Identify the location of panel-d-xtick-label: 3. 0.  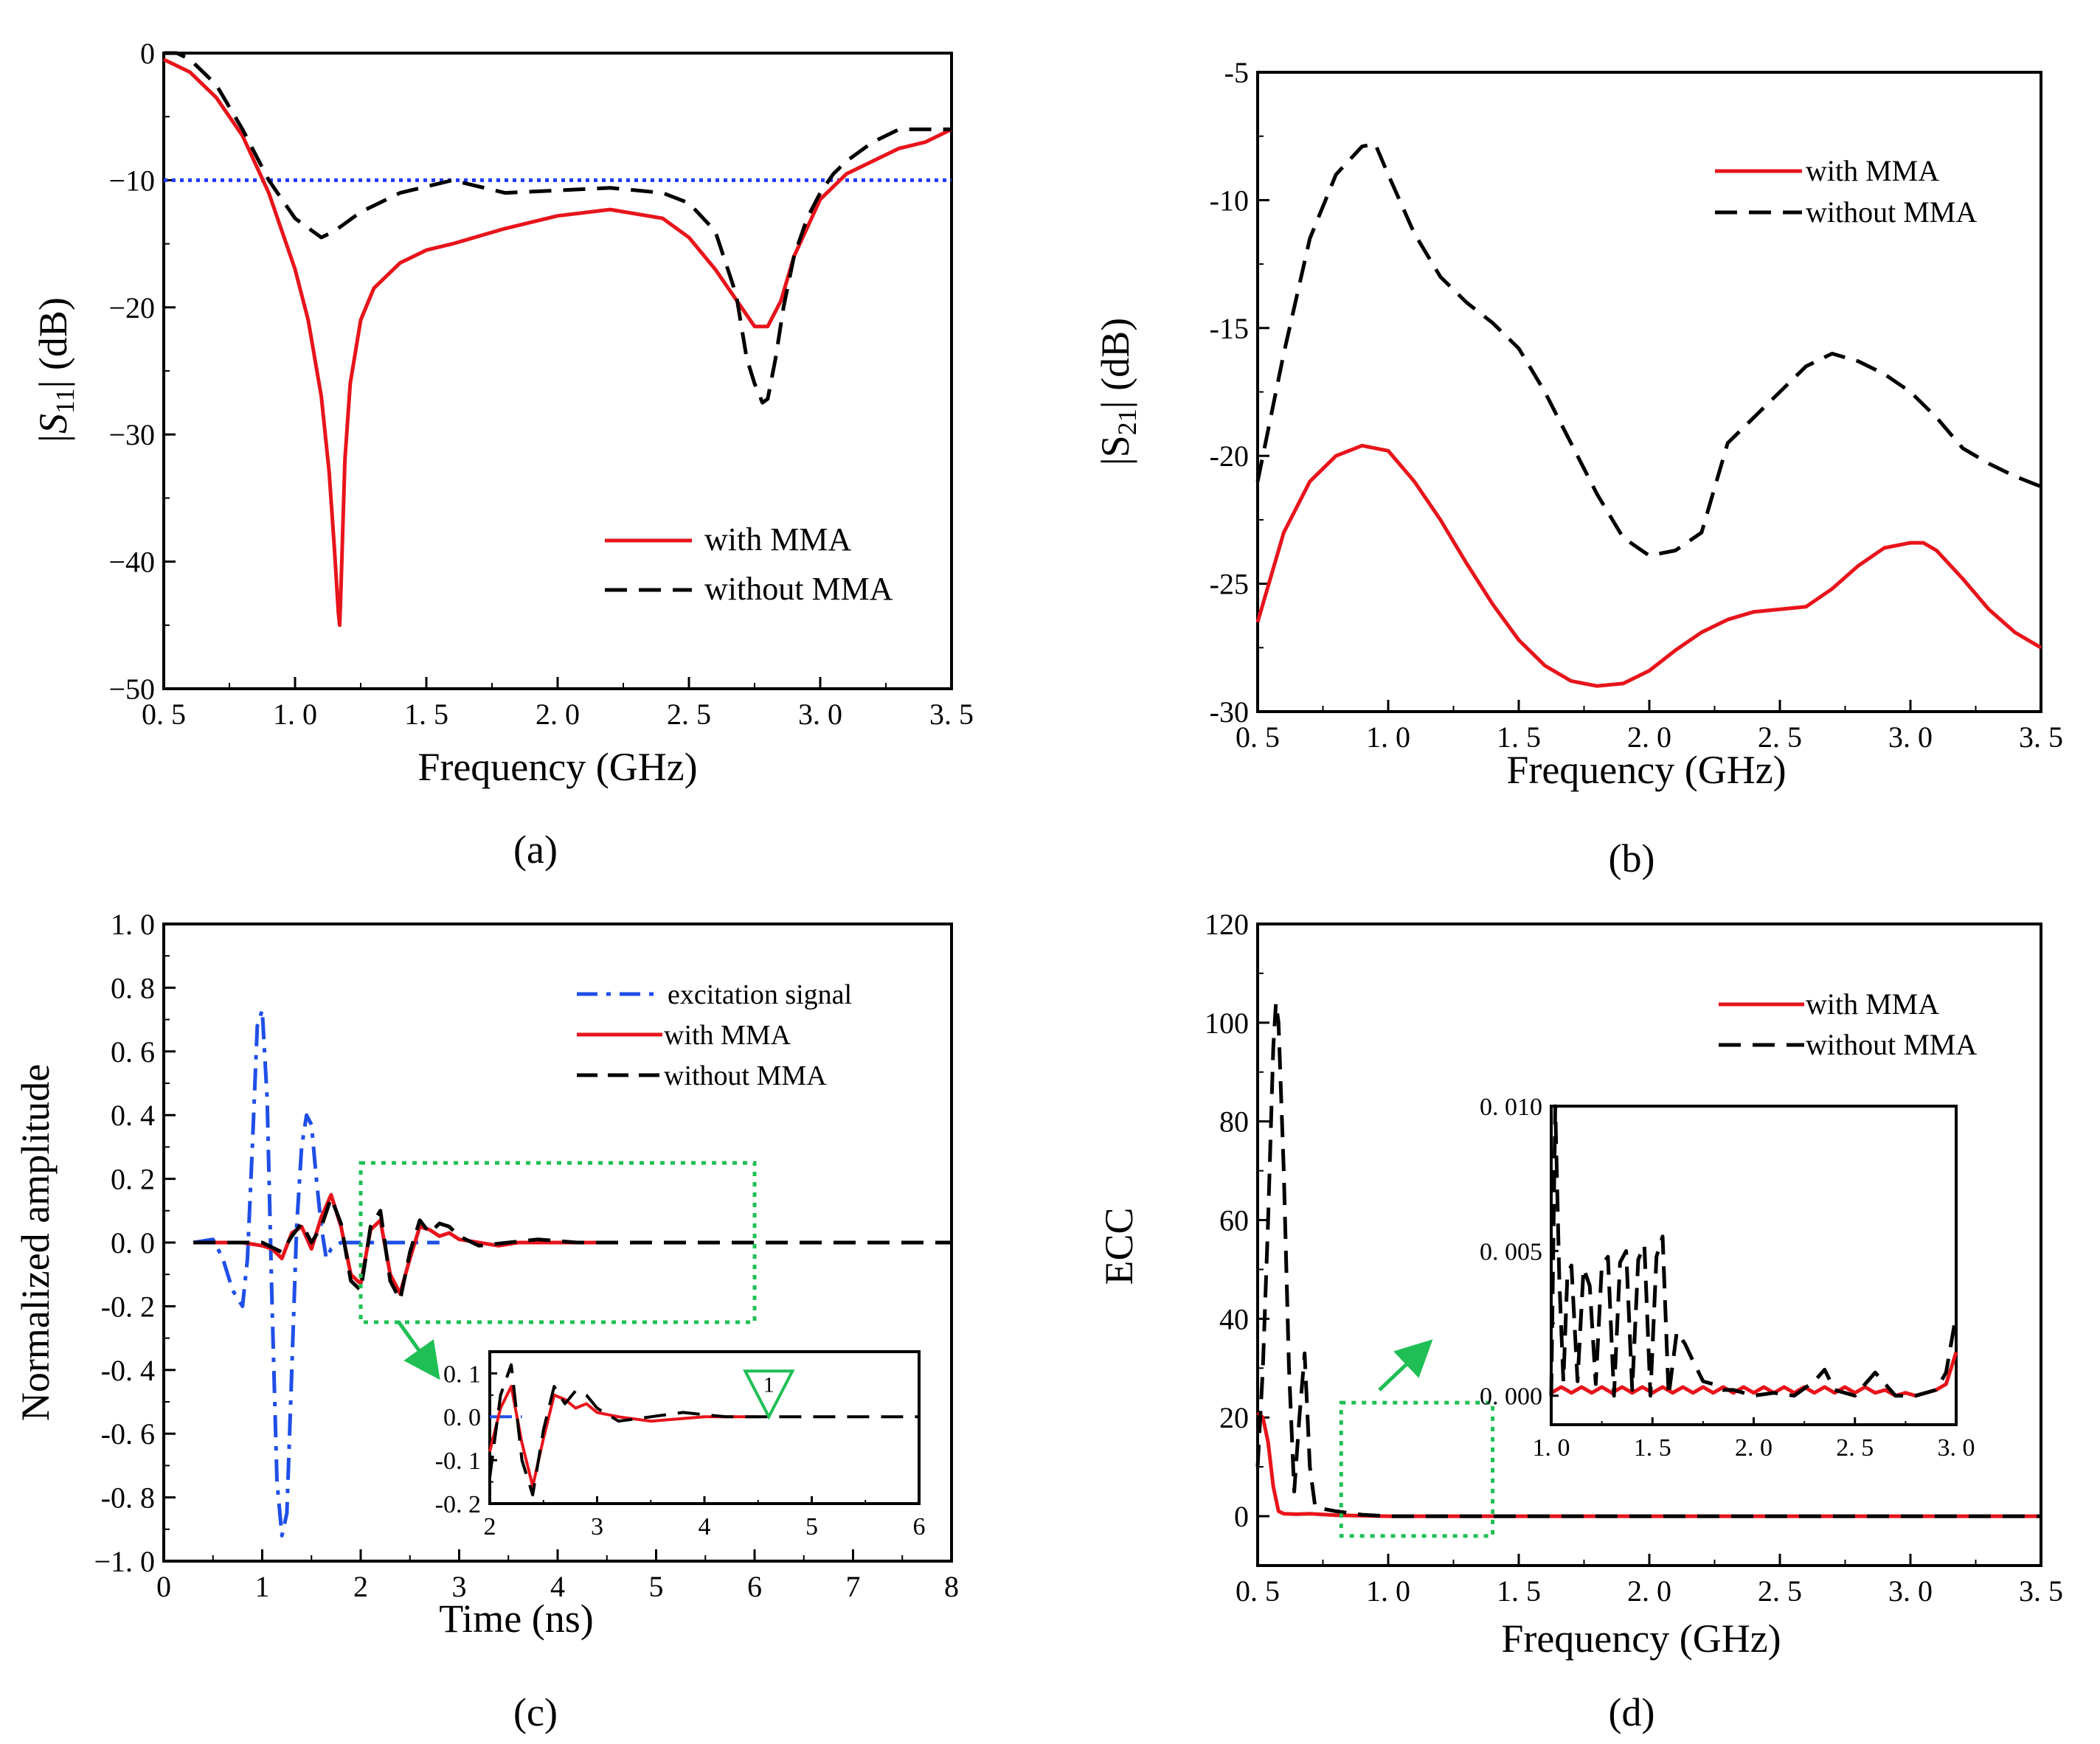
(1910, 1591).